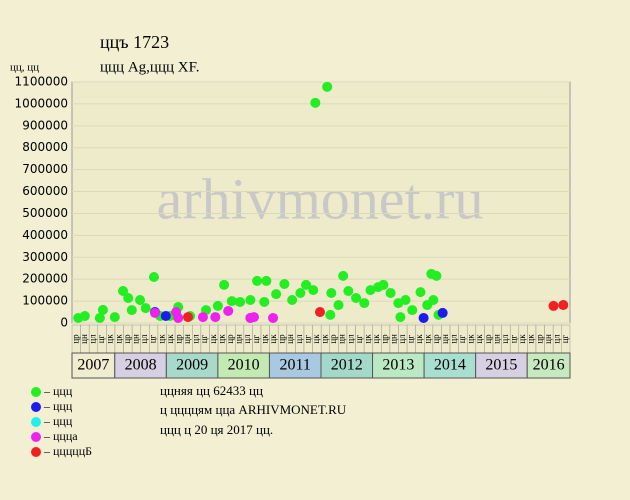 The image size is (630, 500). Describe the element at coordinates (45, 257) in the screenshot. I see `y-tick-label: 300000` at that location.